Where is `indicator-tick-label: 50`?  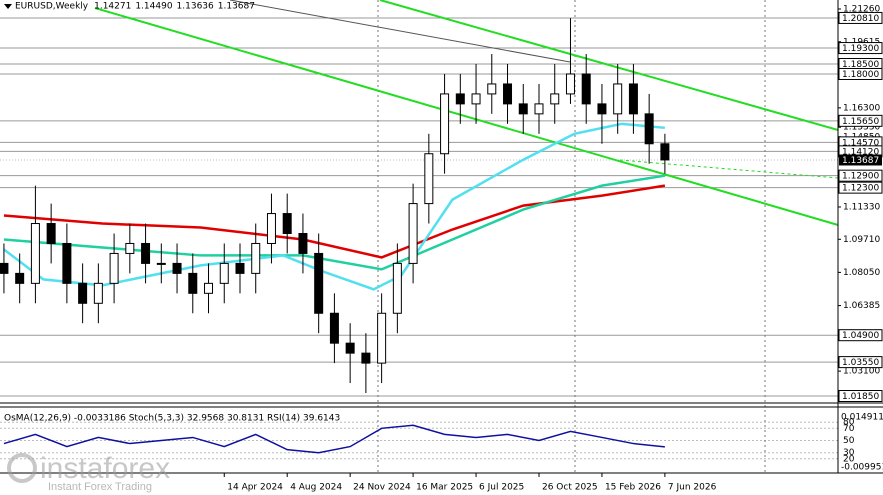
indicator-tick-label: 50 is located at coordinates (849, 441).